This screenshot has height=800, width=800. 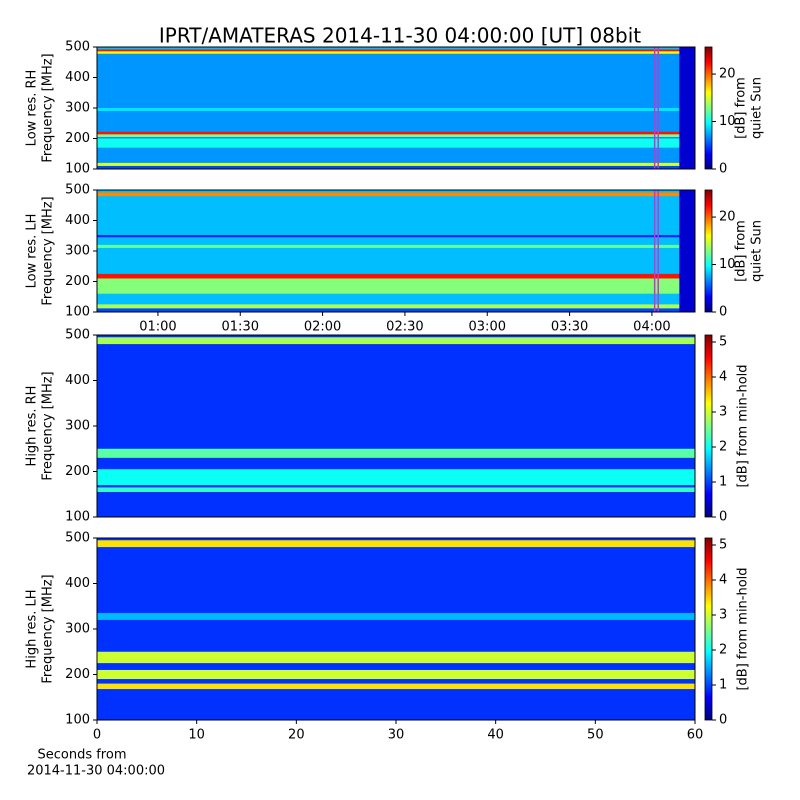 I want to click on x-tick-label: 20, so click(x=296, y=735).